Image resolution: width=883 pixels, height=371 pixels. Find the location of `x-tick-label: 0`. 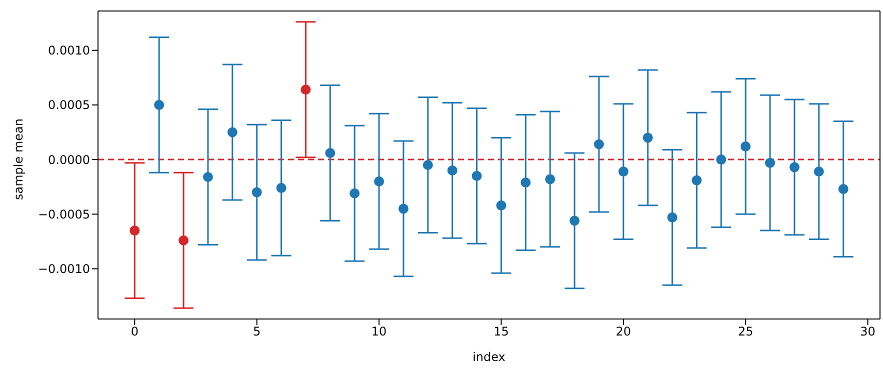

x-tick-label: 0 is located at coordinates (134, 331).